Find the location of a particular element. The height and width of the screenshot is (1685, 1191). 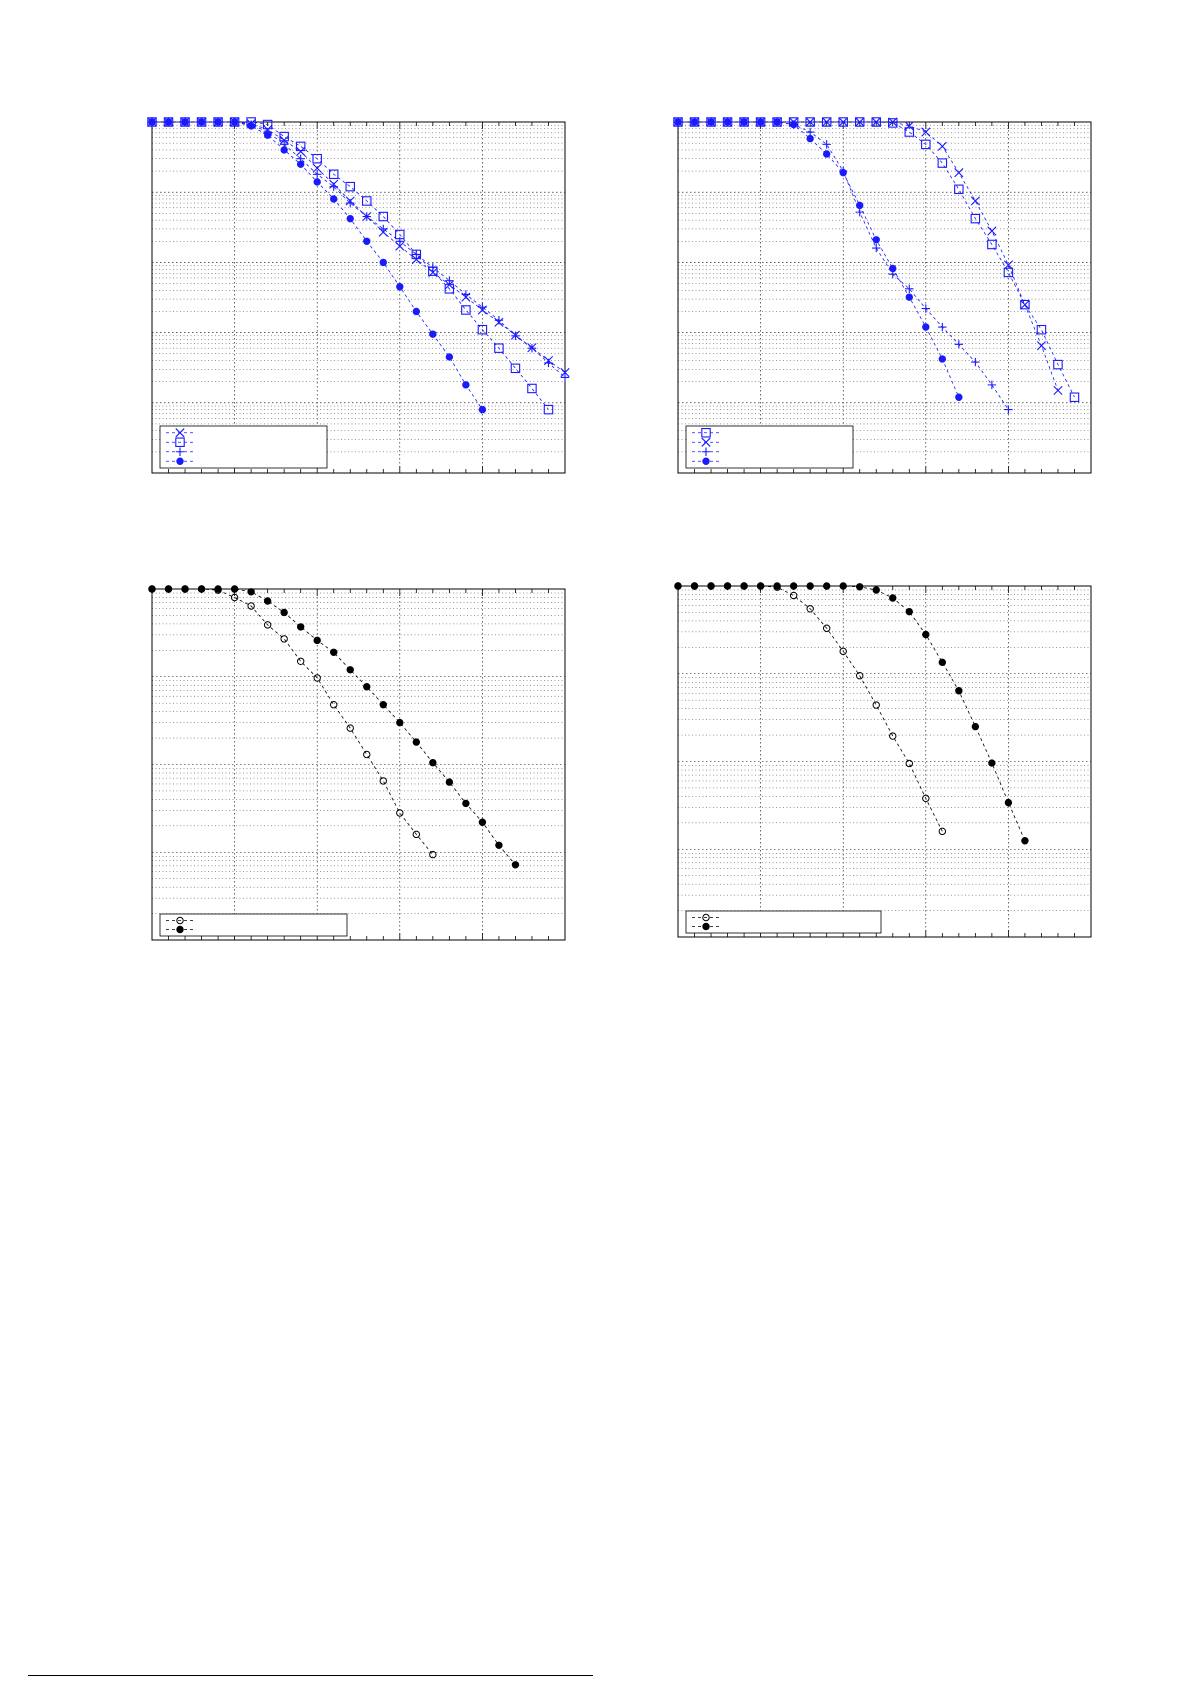

plot-frame is located at coordinates (358, 764).